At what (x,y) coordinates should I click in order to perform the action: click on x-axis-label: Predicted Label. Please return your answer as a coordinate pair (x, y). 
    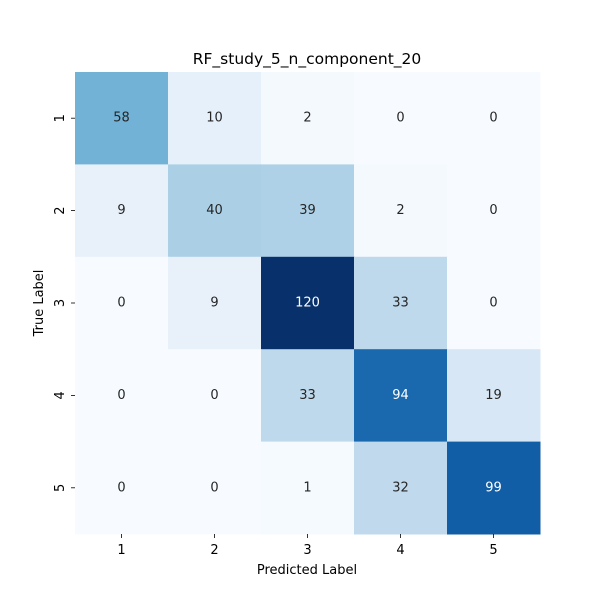
    Looking at the image, I should click on (307, 570).